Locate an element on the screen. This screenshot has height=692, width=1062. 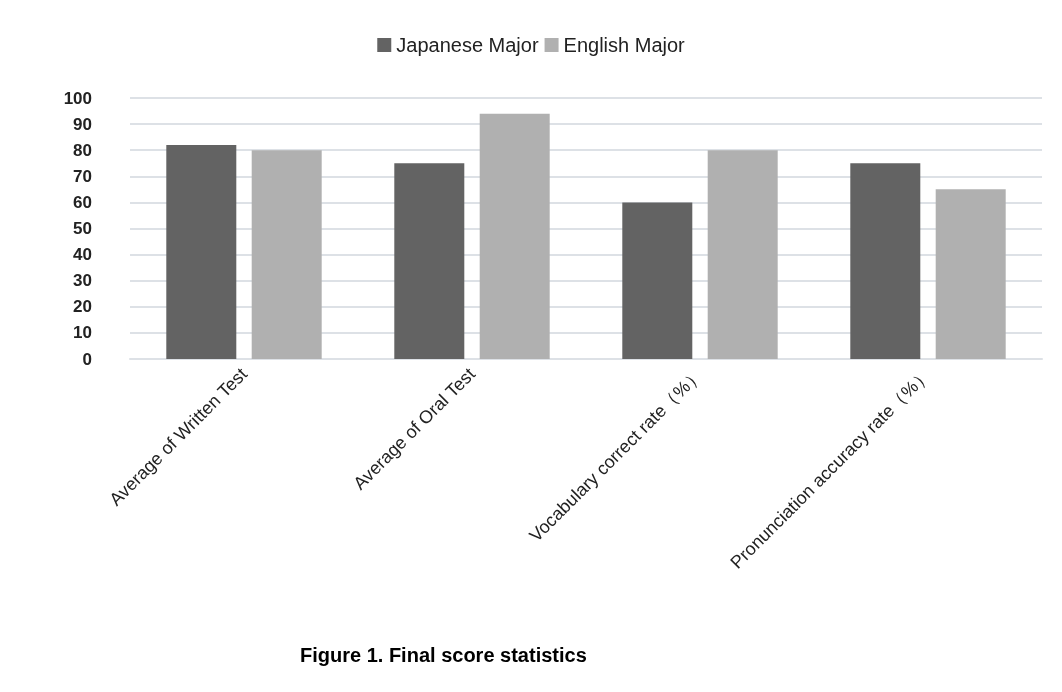
text: Figure 1. Final score statistics is located at coordinates (443, 655).